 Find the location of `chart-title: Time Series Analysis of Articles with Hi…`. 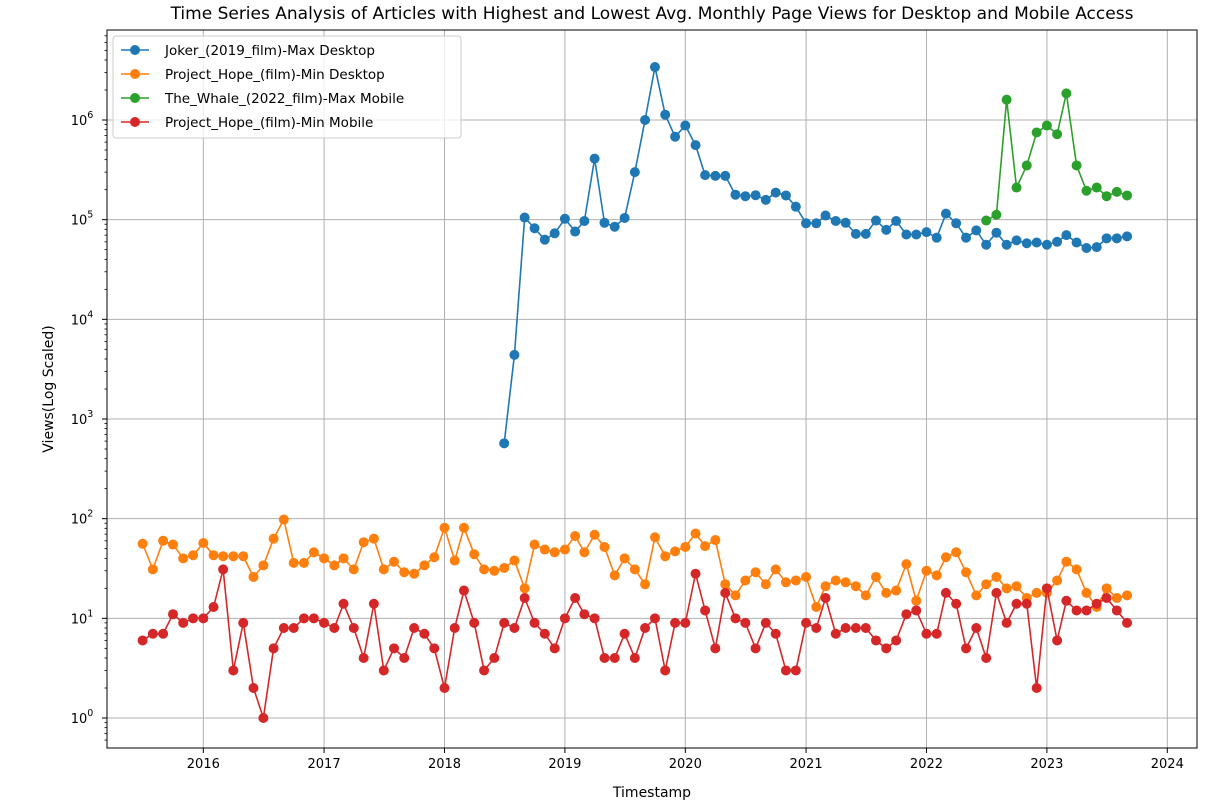

chart-title: Time Series Analysis of Articles with Hi… is located at coordinates (652, 14).